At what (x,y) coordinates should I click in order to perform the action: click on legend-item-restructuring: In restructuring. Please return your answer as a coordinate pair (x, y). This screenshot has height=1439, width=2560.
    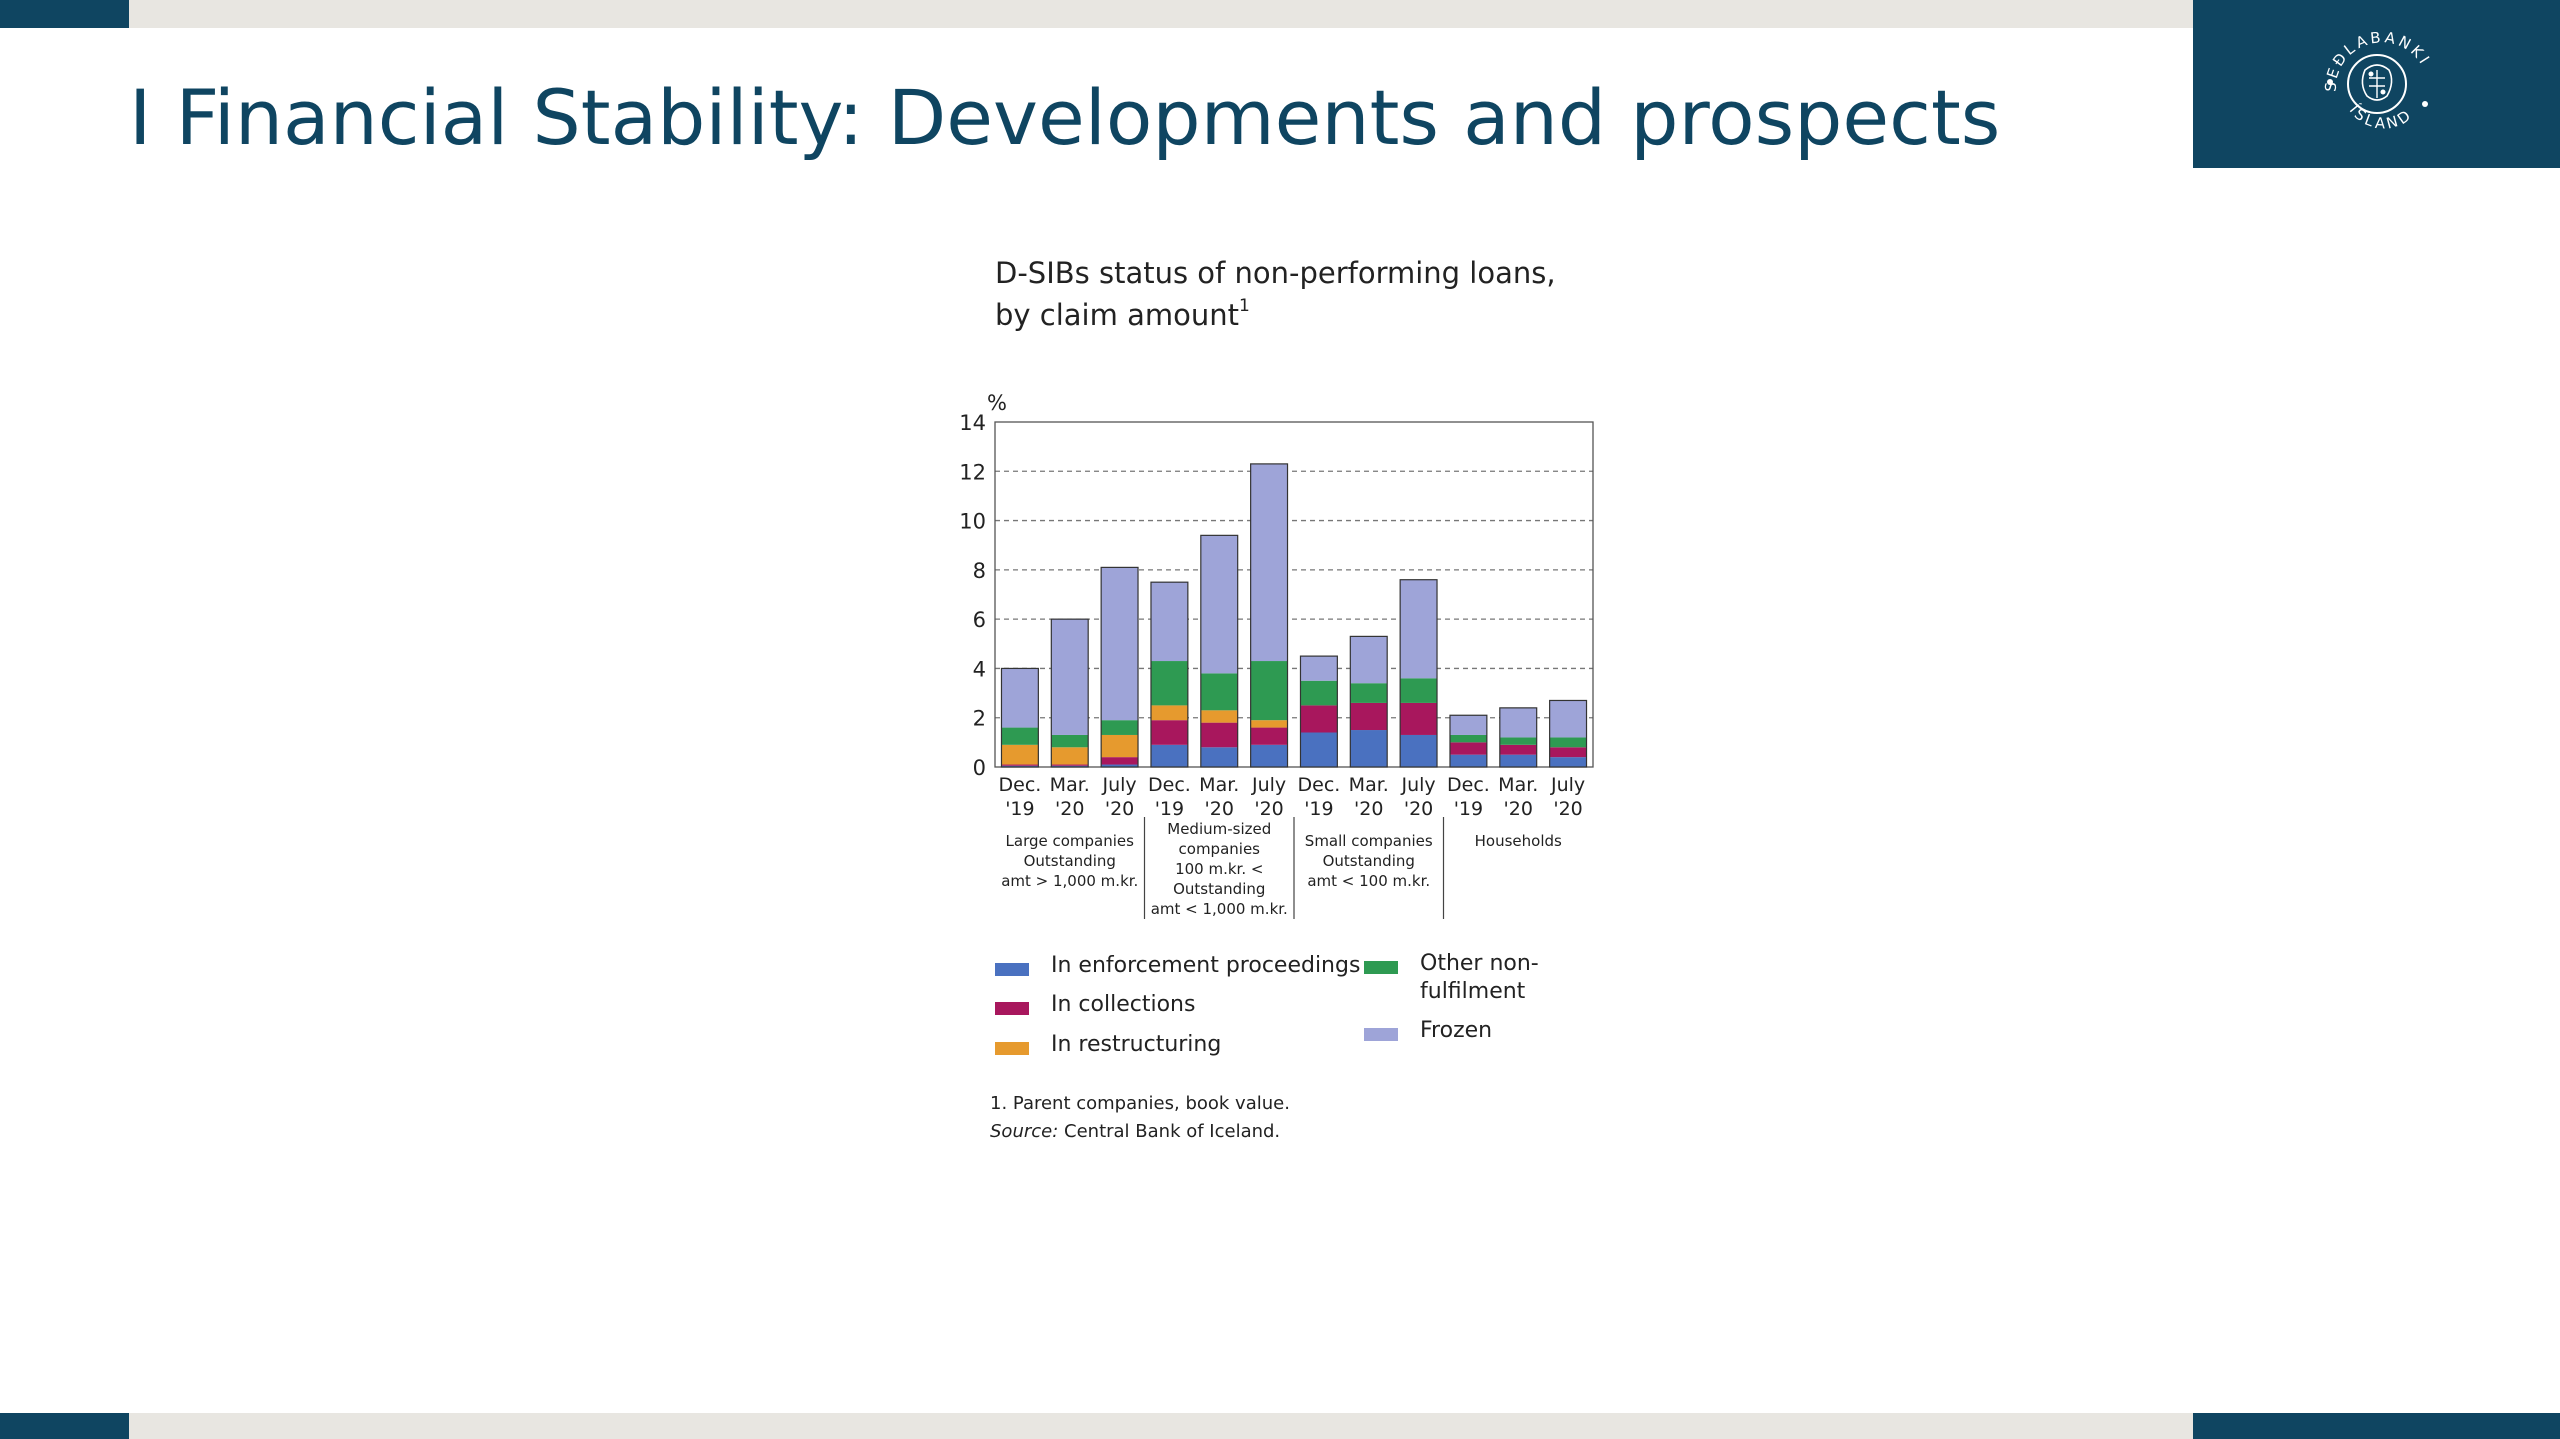
    Looking at the image, I should click on (1108, 1045).